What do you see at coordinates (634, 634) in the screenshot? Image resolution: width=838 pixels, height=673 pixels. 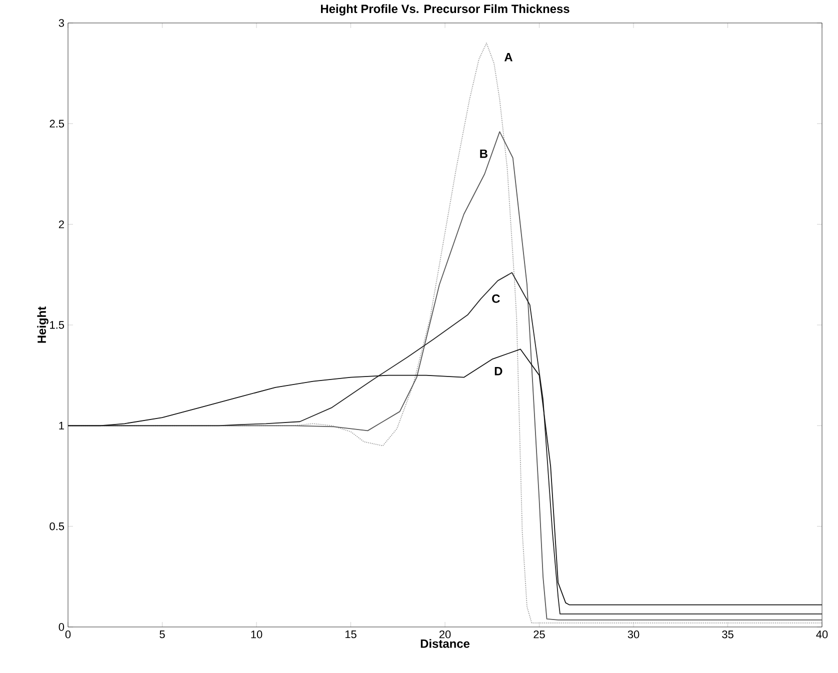 I see `x-tick-label: 30` at bounding box center [634, 634].